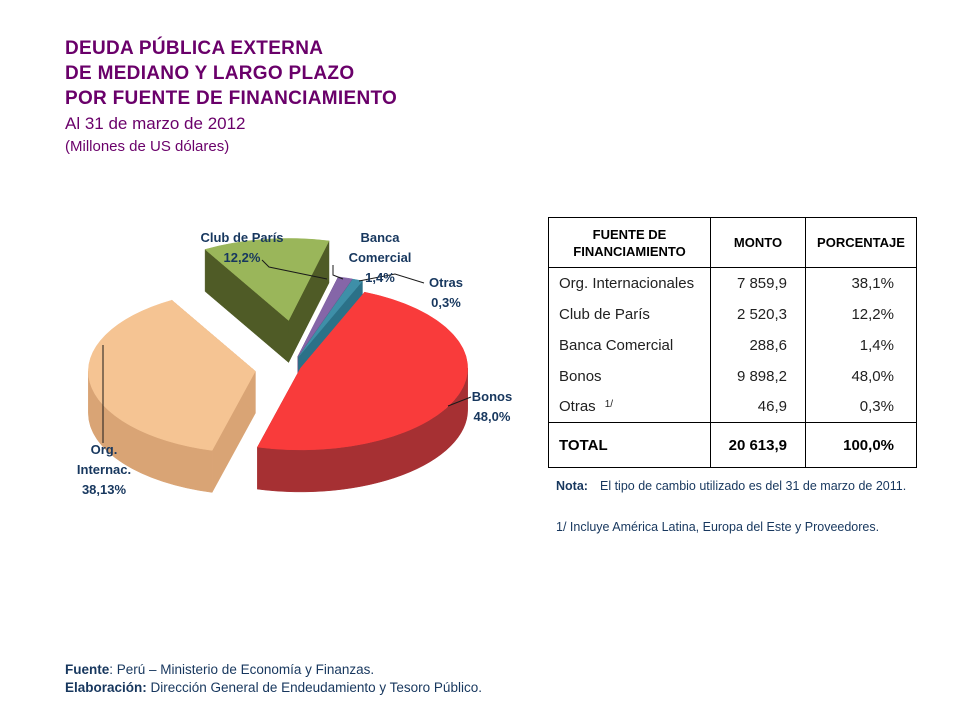  Describe the element at coordinates (732, 314) in the screenshot. I see `table-row: Club de París 2 520,3 12,2%` at that location.